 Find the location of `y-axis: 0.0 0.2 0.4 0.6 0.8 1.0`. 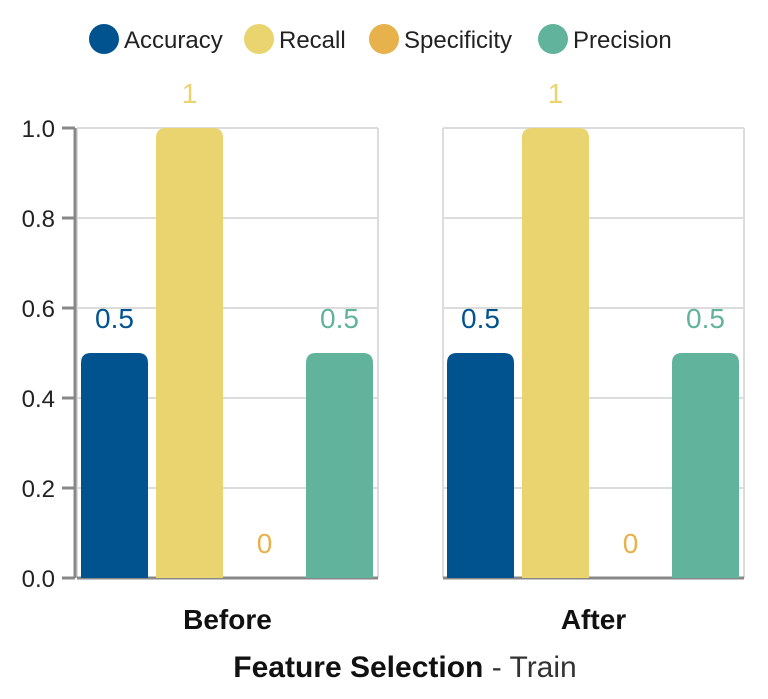

y-axis: 0.0 0.2 0.4 0.6 0.8 1.0 is located at coordinates (49, 354).